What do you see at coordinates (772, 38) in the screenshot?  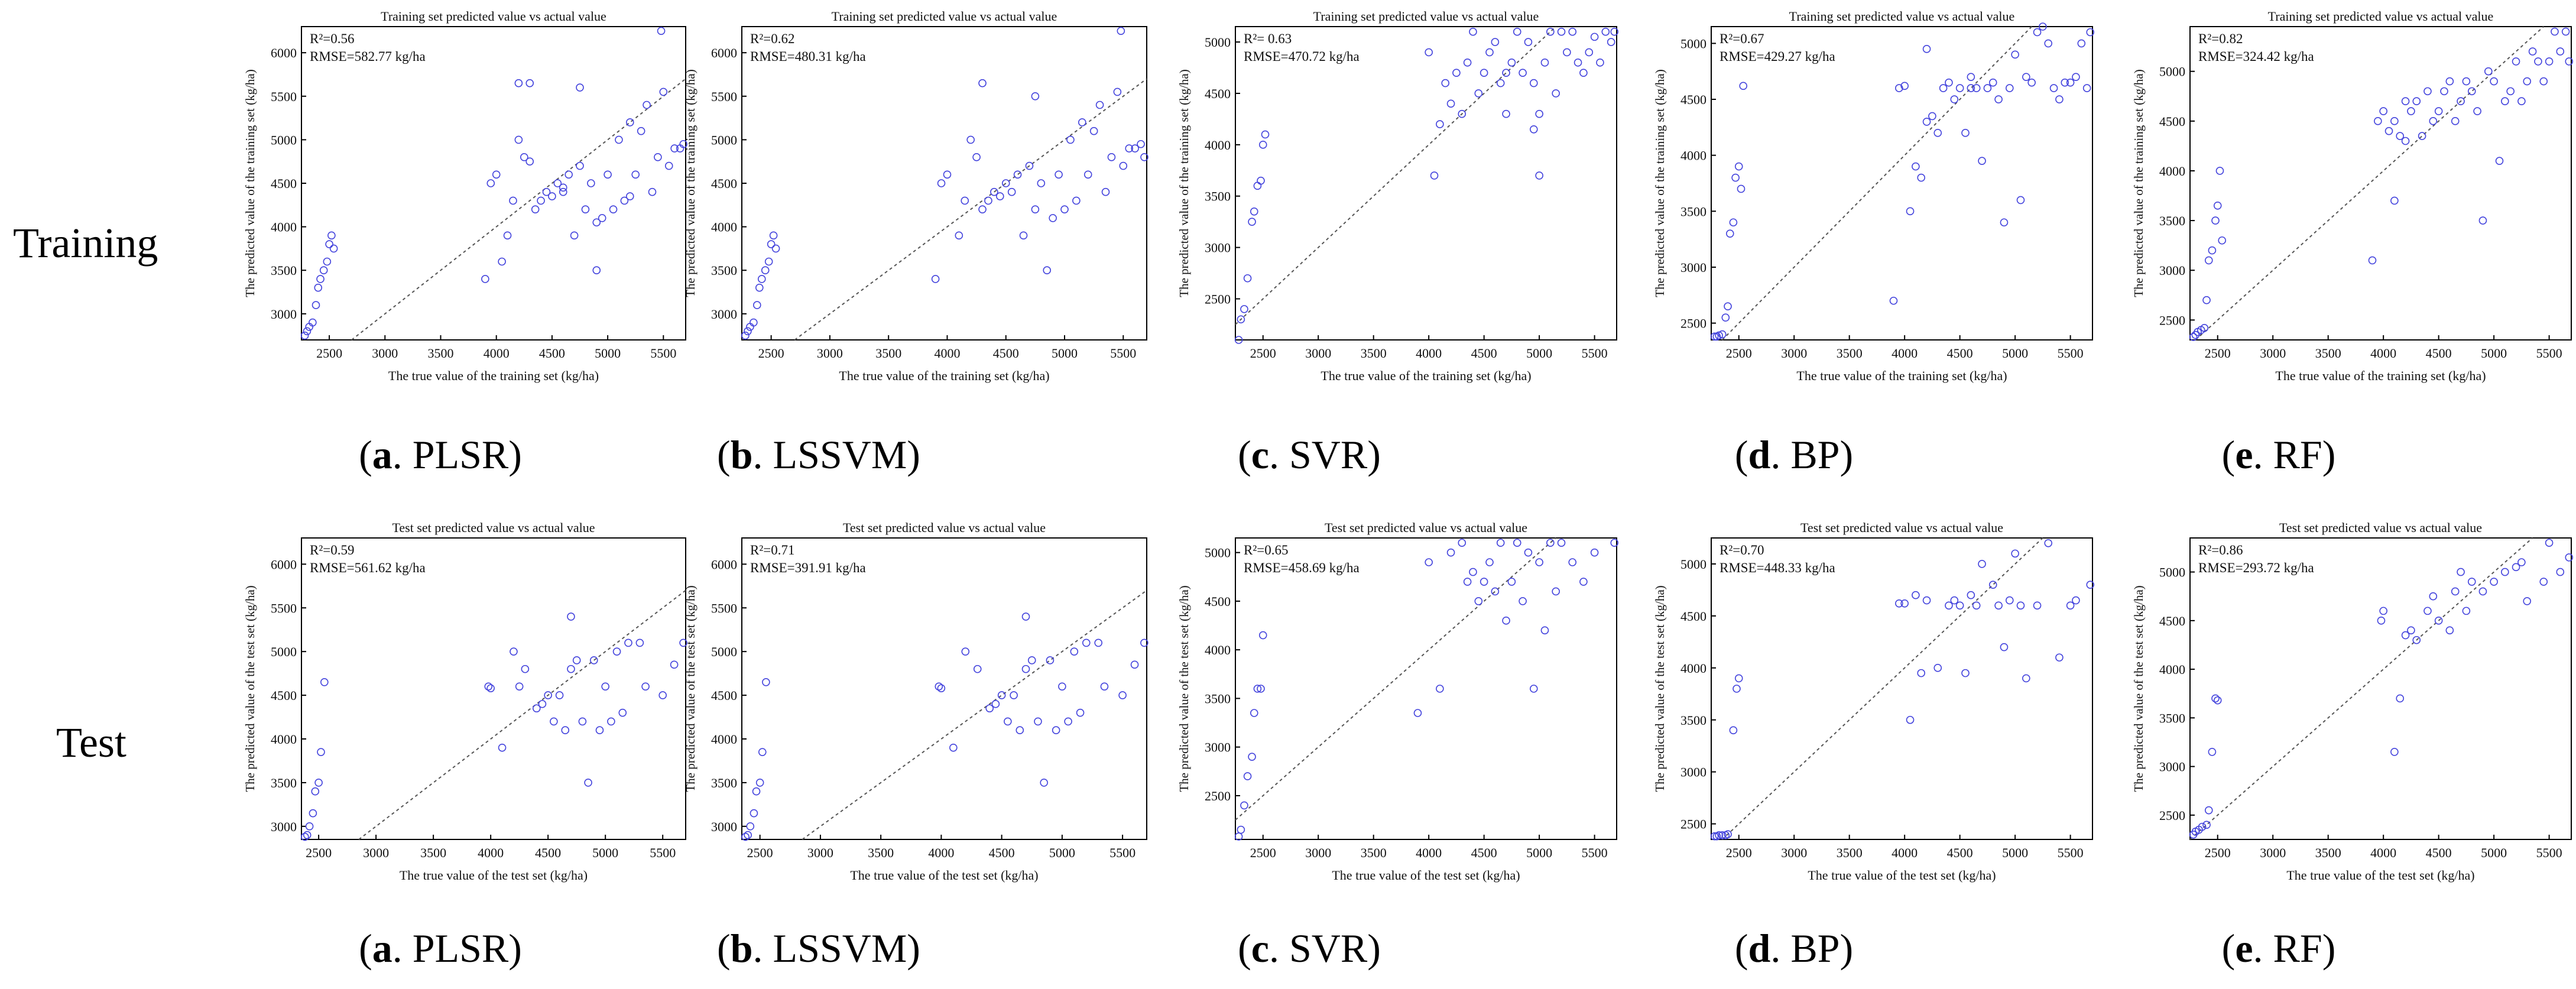 I see `r2-annotation: R²=0.62` at bounding box center [772, 38].